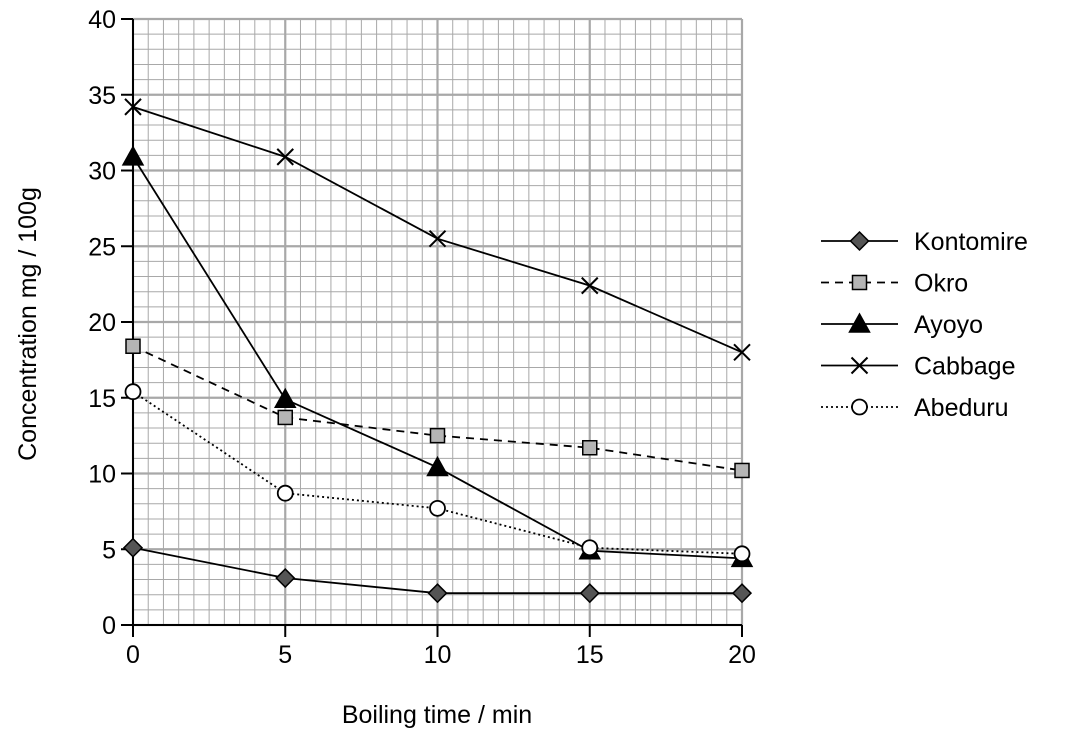 The width and height of the screenshot is (1065, 736). Describe the element at coordinates (133, 655) in the screenshot. I see `x-tick-label: 0` at that location.